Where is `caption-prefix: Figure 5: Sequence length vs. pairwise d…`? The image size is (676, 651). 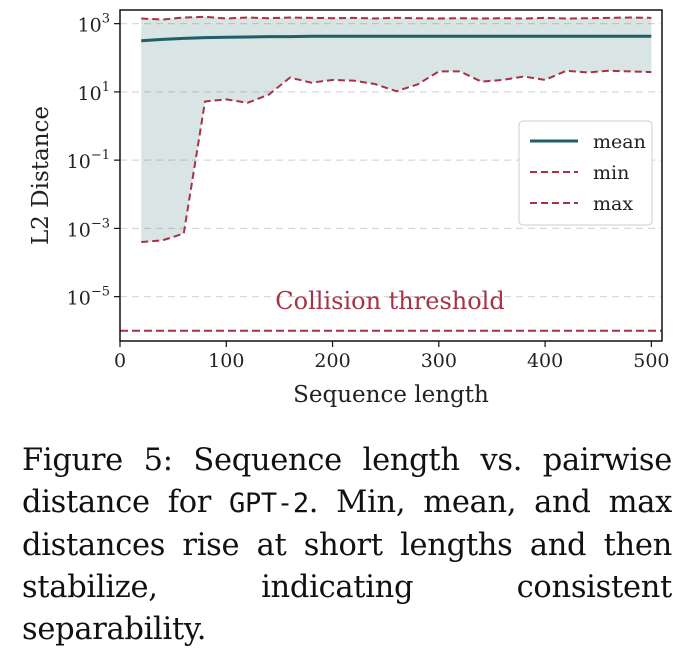 caption-prefix: Figure 5: Sequence length vs. pairwise d… is located at coordinates (347, 481).